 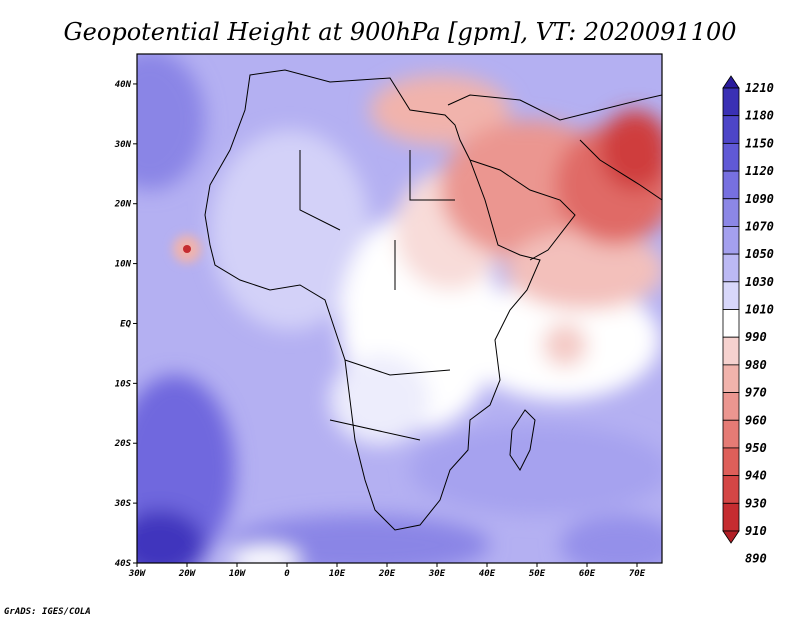 What do you see at coordinates (123, 145) in the screenshot?
I see `y-tick-label: 30N` at bounding box center [123, 145].